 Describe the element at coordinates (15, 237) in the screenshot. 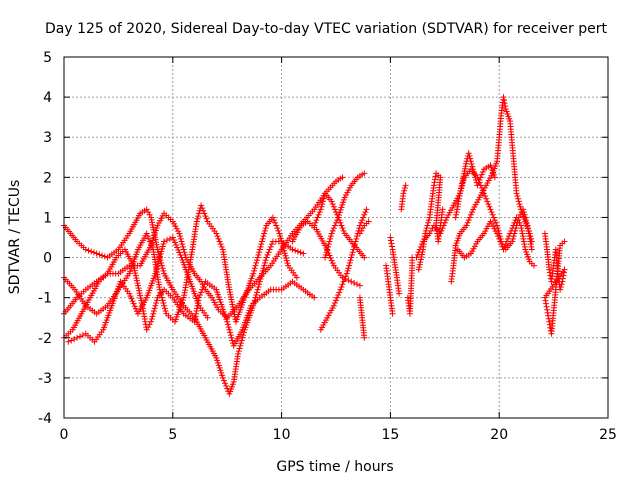

I see `y-axis-title: SDTVAR / TECUs` at that location.